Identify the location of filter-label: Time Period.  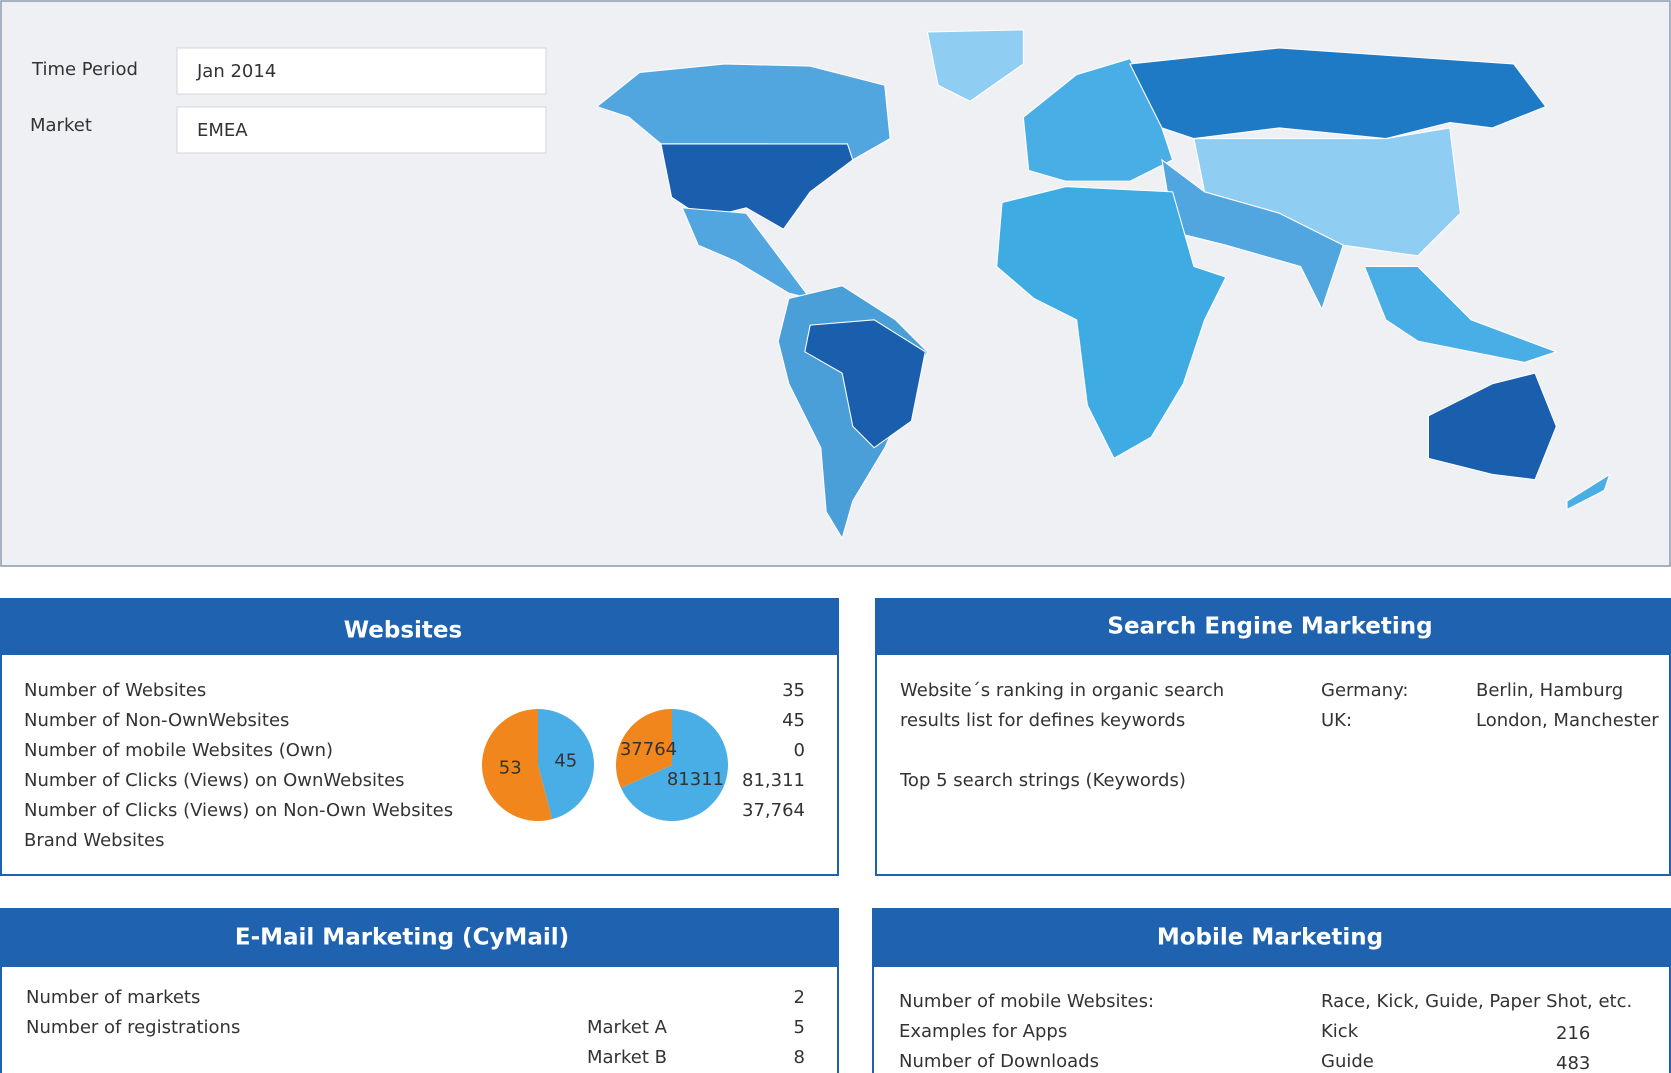
(84, 69).